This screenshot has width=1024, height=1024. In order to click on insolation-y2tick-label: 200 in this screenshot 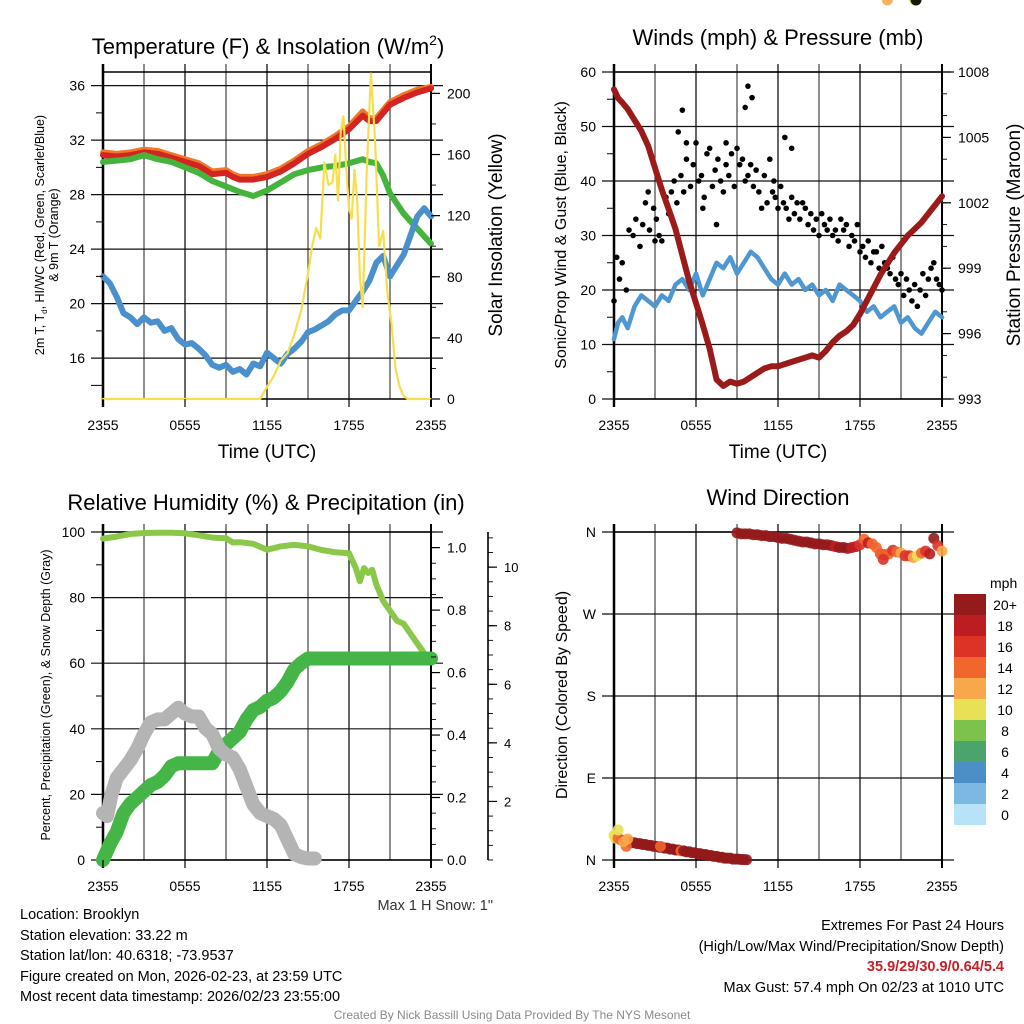, I will do `click(459, 93)`.